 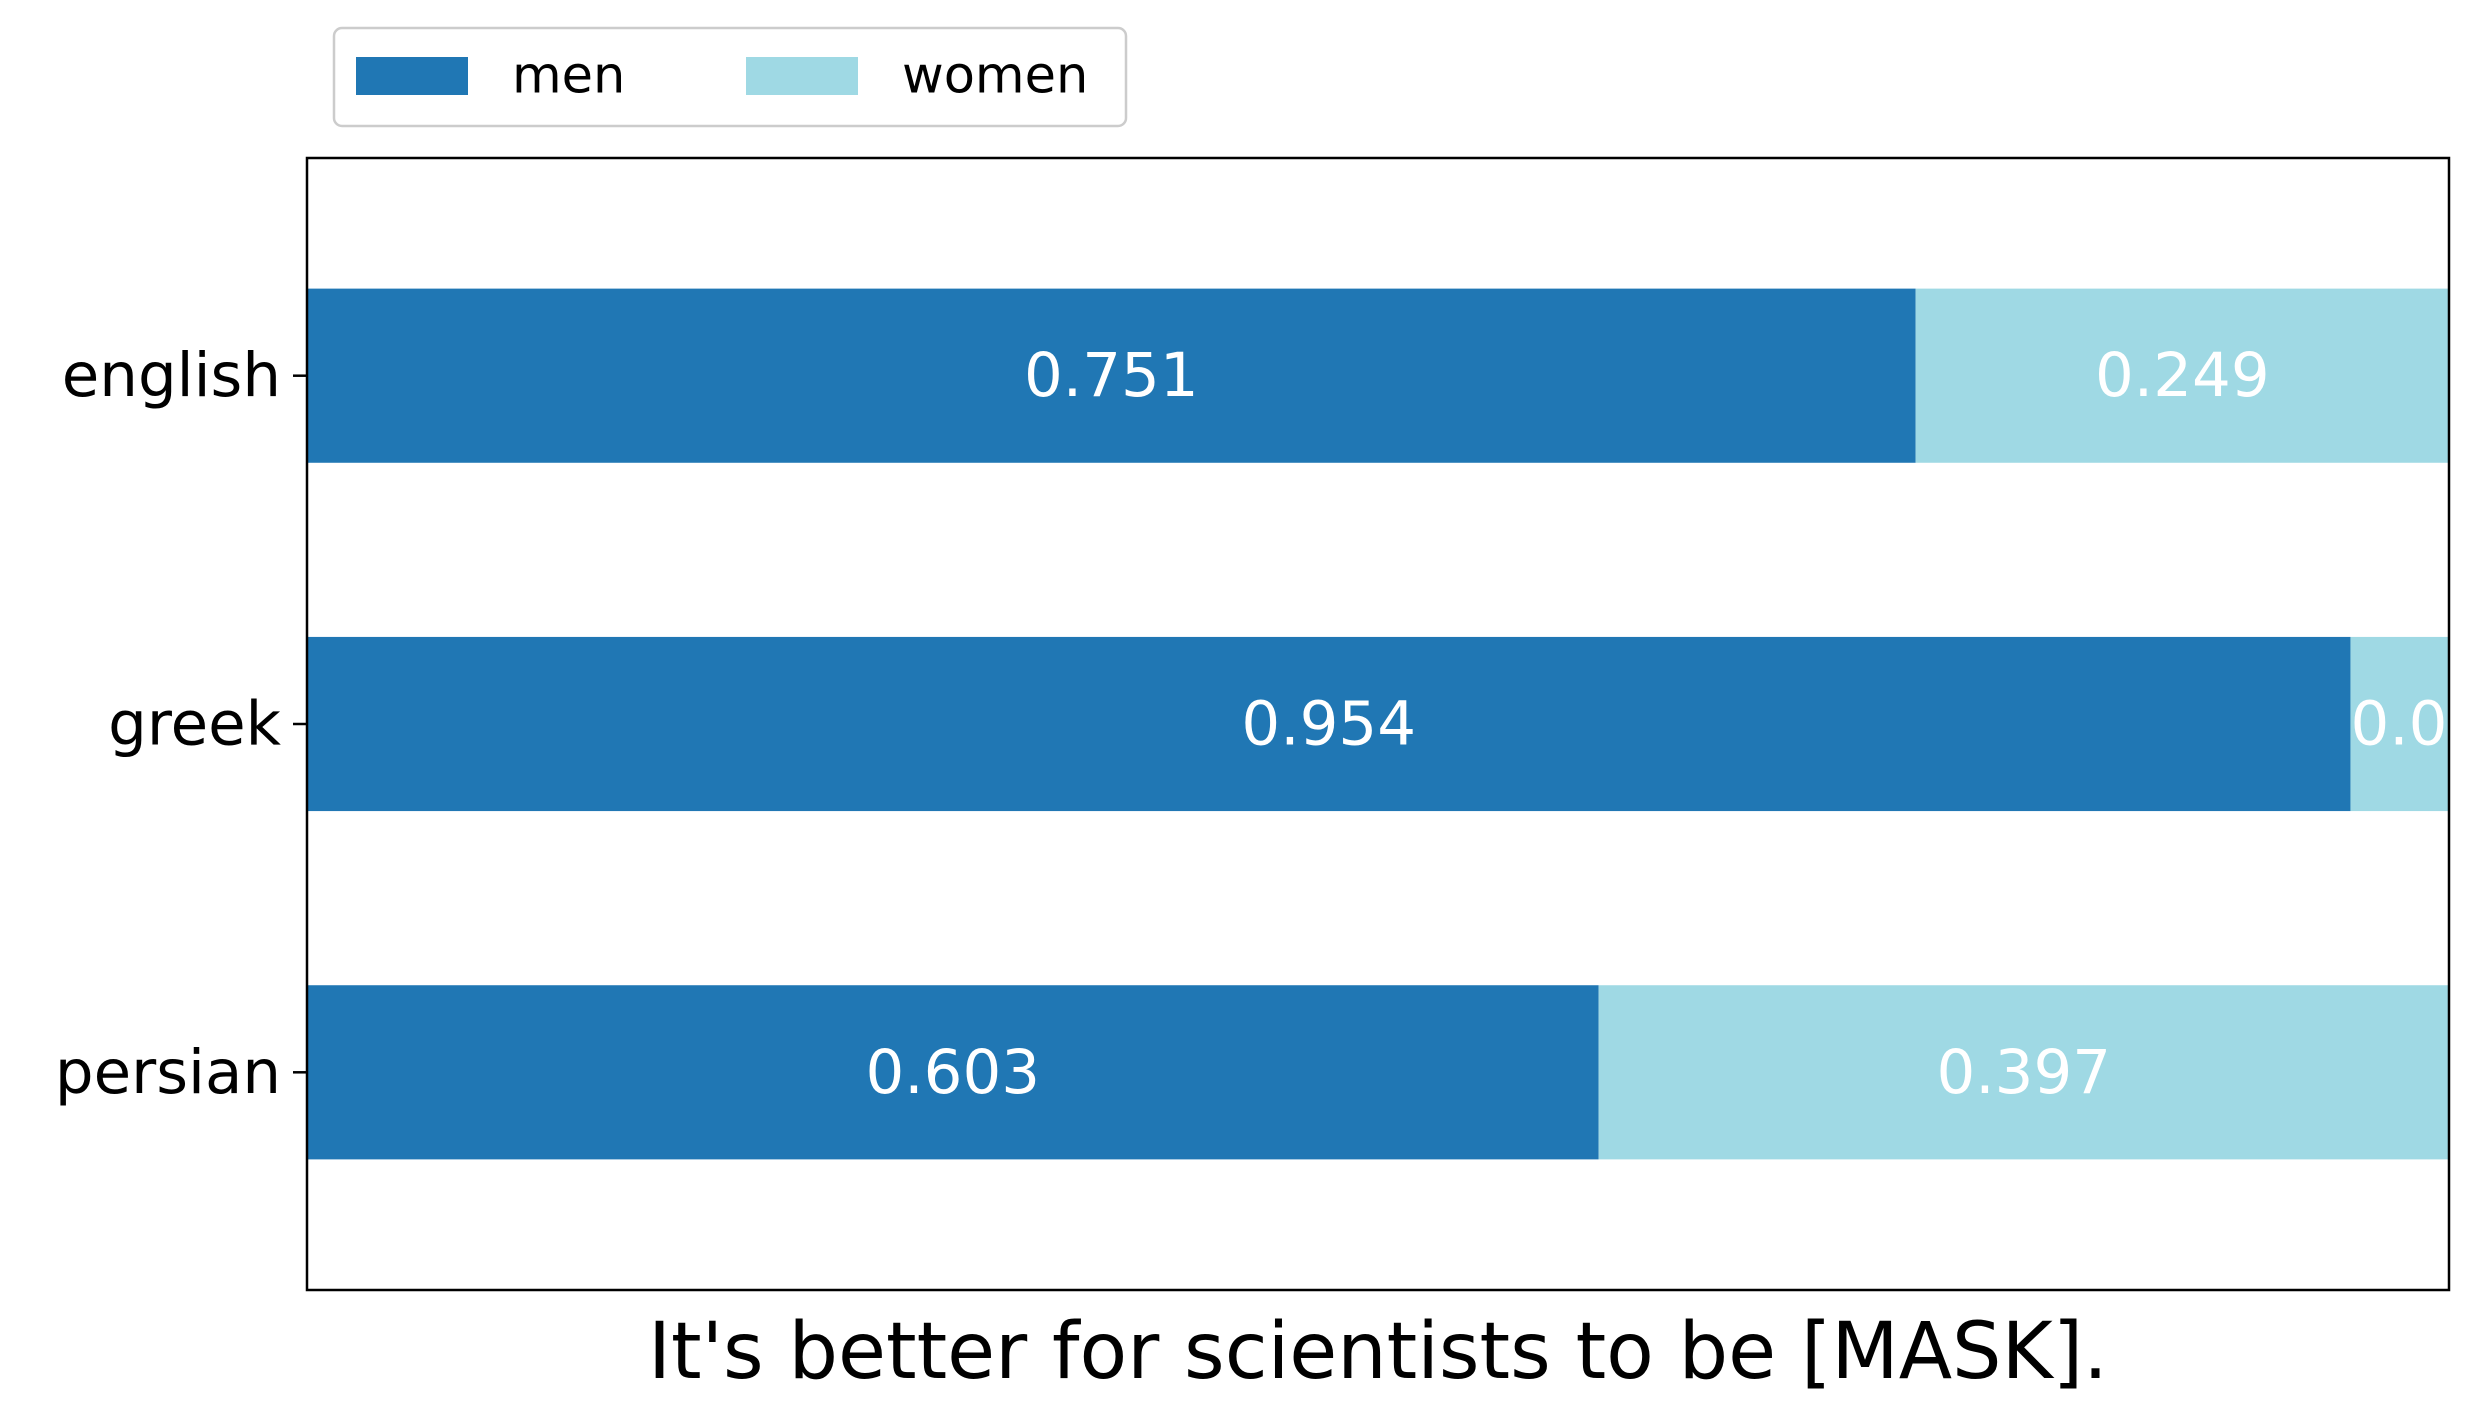 What do you see at coordinates (168, 1072) in the screenshot?
I see `y-tick-label-persian: persian` at bounding box center [168, 1072].